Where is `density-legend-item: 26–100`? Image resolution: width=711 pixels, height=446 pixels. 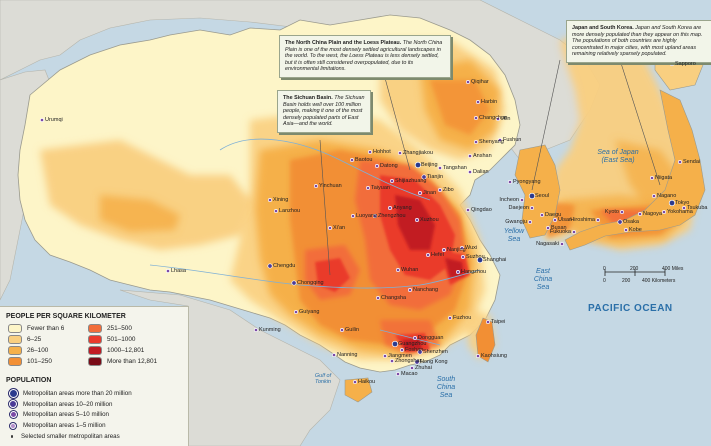
density-legend-item: 26–100 is located at coordinates (28, 350).